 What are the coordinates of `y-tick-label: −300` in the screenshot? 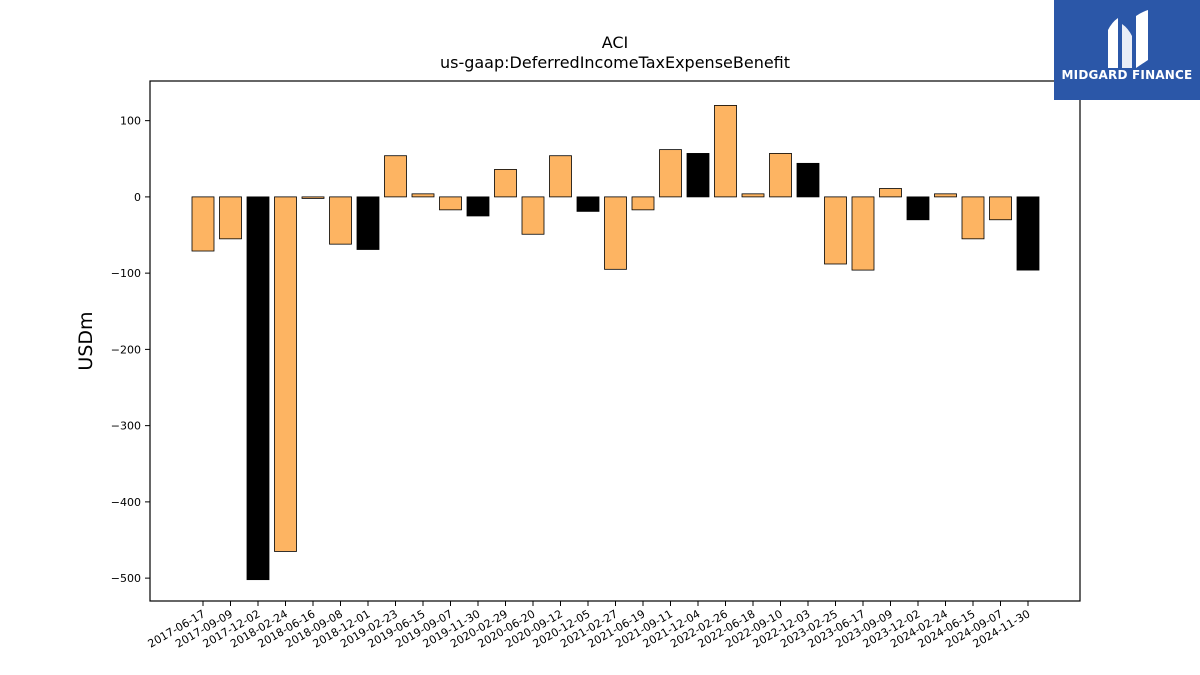 It's located at (126, 426).